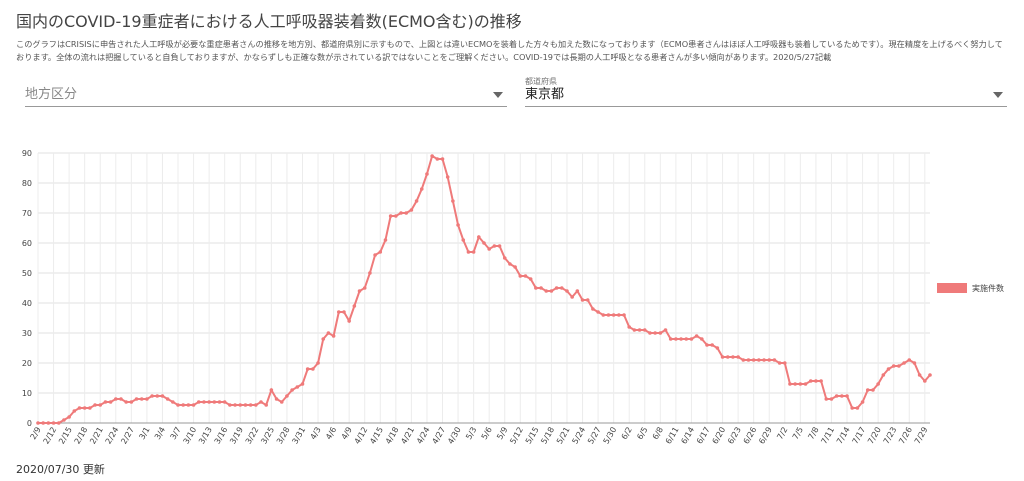 This screenshot has width=1024, height=481. Describe the element at coordinates (160, 434) in the screenshot. I see `x-tick-label: 3/4` at that location.